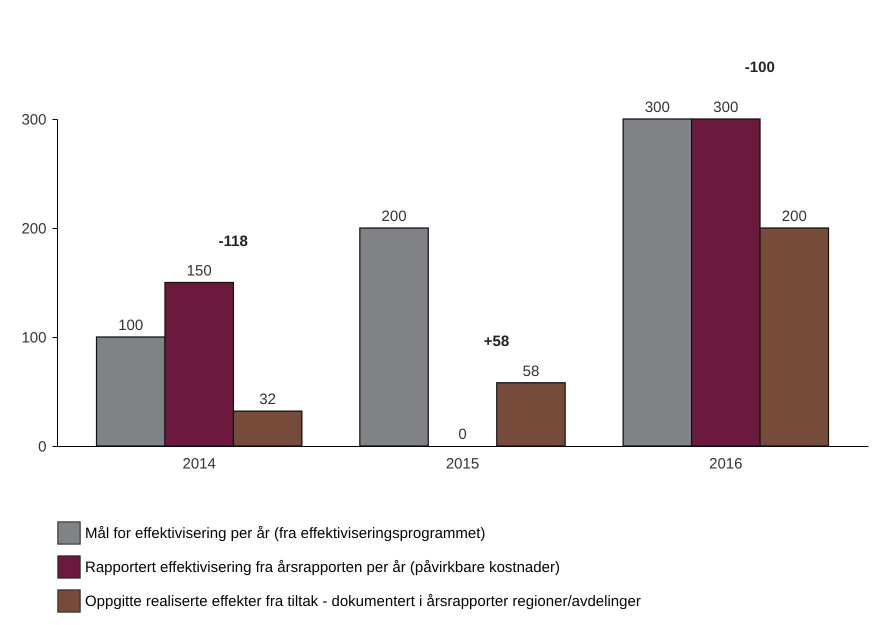  Describe the element at coordinates (233, 241) in the screenshot. I see `annotation: -118` at that location.